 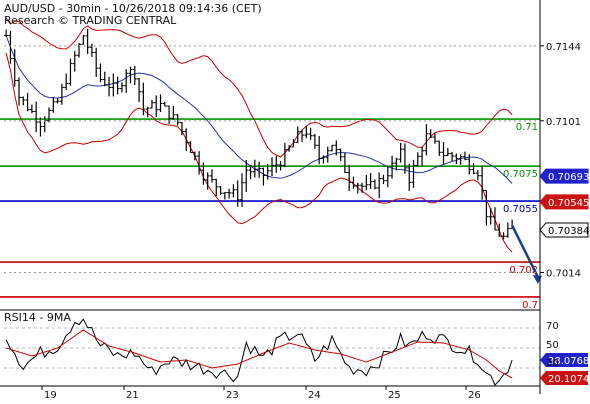 What do you see at coordinates (520, 209) in the screenshot?
I see `level-label-2: 0.7055` at bounding box center [520, 209].